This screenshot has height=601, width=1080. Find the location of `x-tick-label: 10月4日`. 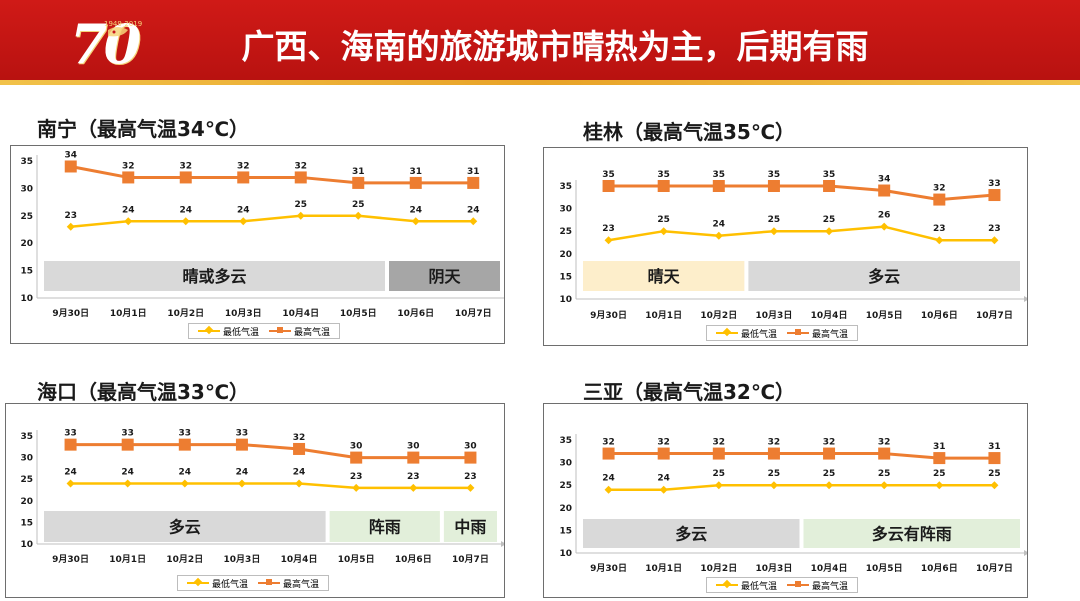

x-tick-label: 10月4日 is located at coordinates (299, 559).